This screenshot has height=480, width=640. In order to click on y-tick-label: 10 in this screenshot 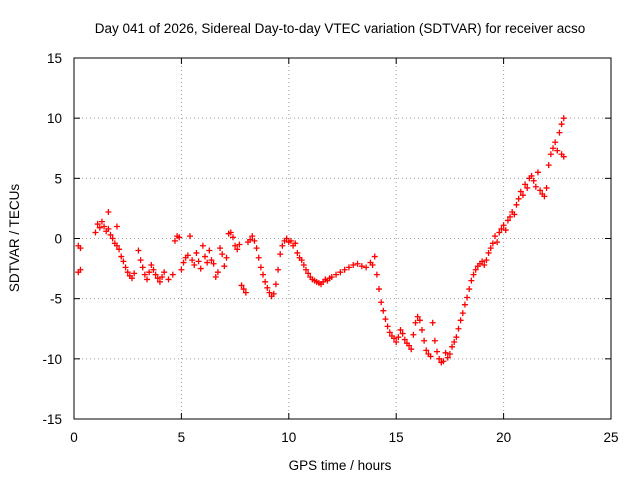, I will do `click(54, 118)`.